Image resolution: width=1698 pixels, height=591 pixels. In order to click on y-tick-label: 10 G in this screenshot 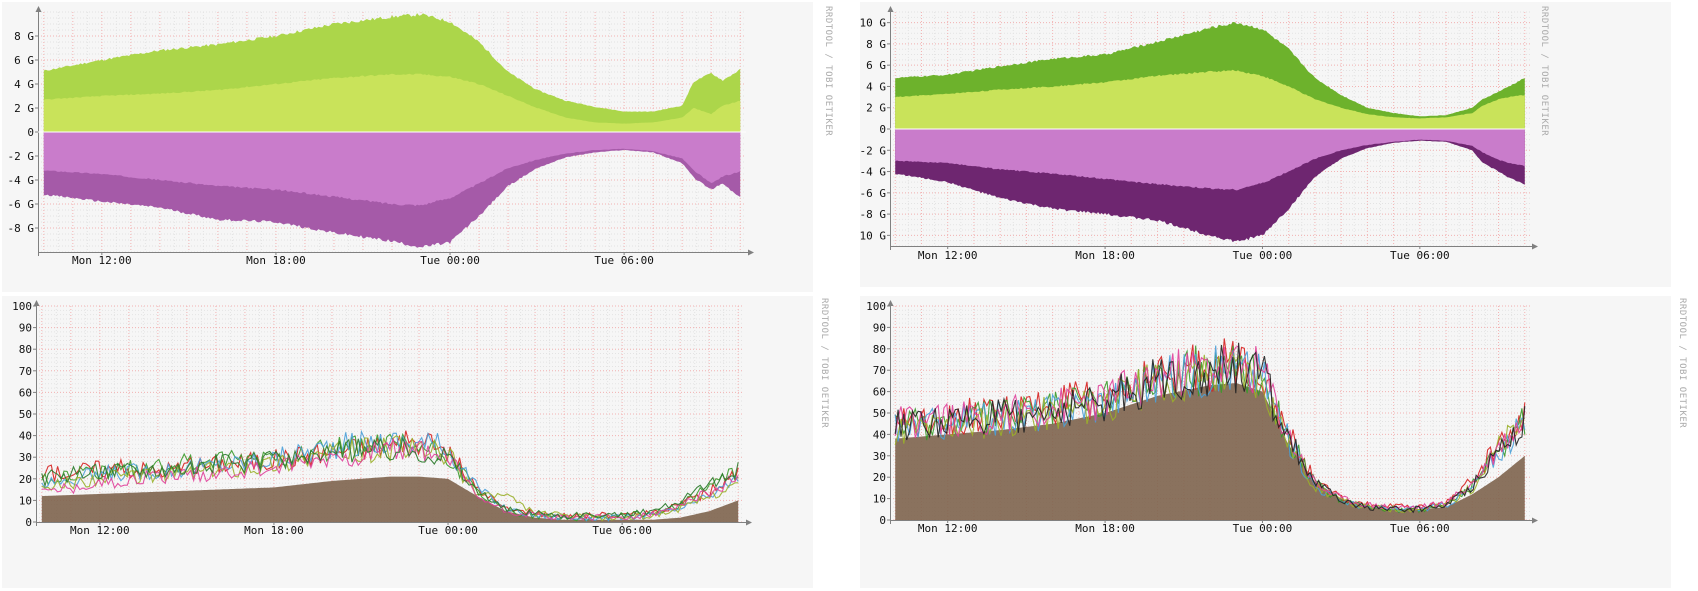, I will do `click(873, 23)`.